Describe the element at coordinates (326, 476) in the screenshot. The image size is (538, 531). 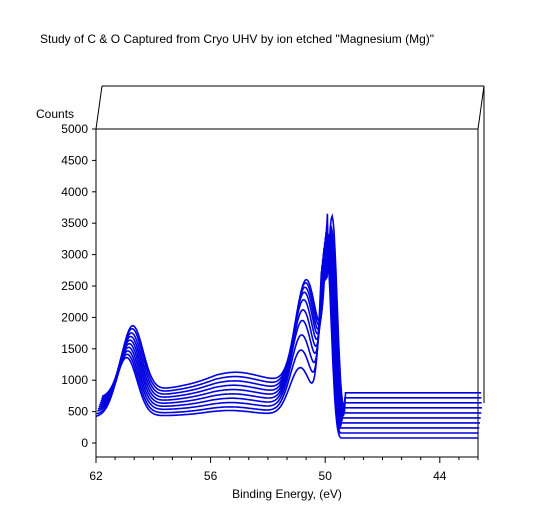
I see `x-tick-label: 50` at that location.